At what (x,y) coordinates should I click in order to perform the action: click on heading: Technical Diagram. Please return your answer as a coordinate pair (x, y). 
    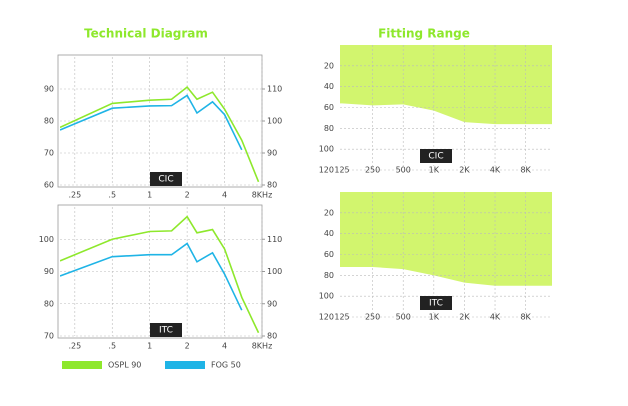
    Looking at the image, I should click on (146, 34).